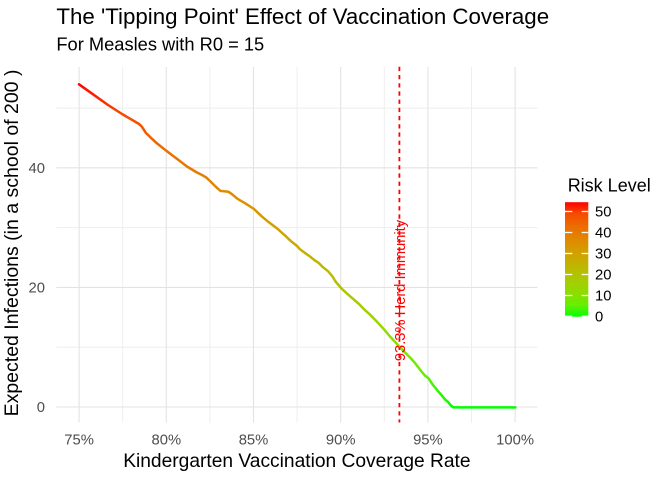  Describe the element at coordinates (166, 440) in the screenshot. I see `svg-text: 80%` at that location.